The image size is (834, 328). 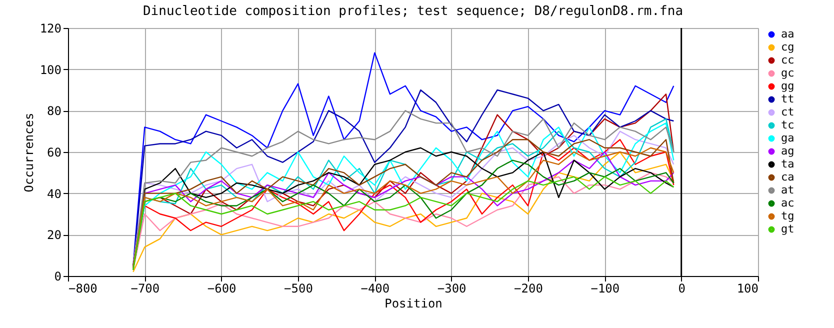 What do you see at coordinates (787, 125) in the screenshot?
I see `legend-label: tc` at bounding box center [787, 125].